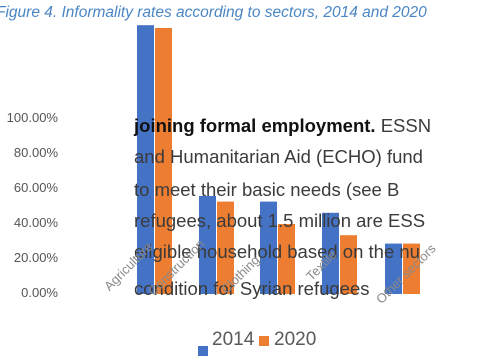 The height and width of the screenshot is (361, 503). I want to click on chart-legend: 2014 2020, so click(296, 338).